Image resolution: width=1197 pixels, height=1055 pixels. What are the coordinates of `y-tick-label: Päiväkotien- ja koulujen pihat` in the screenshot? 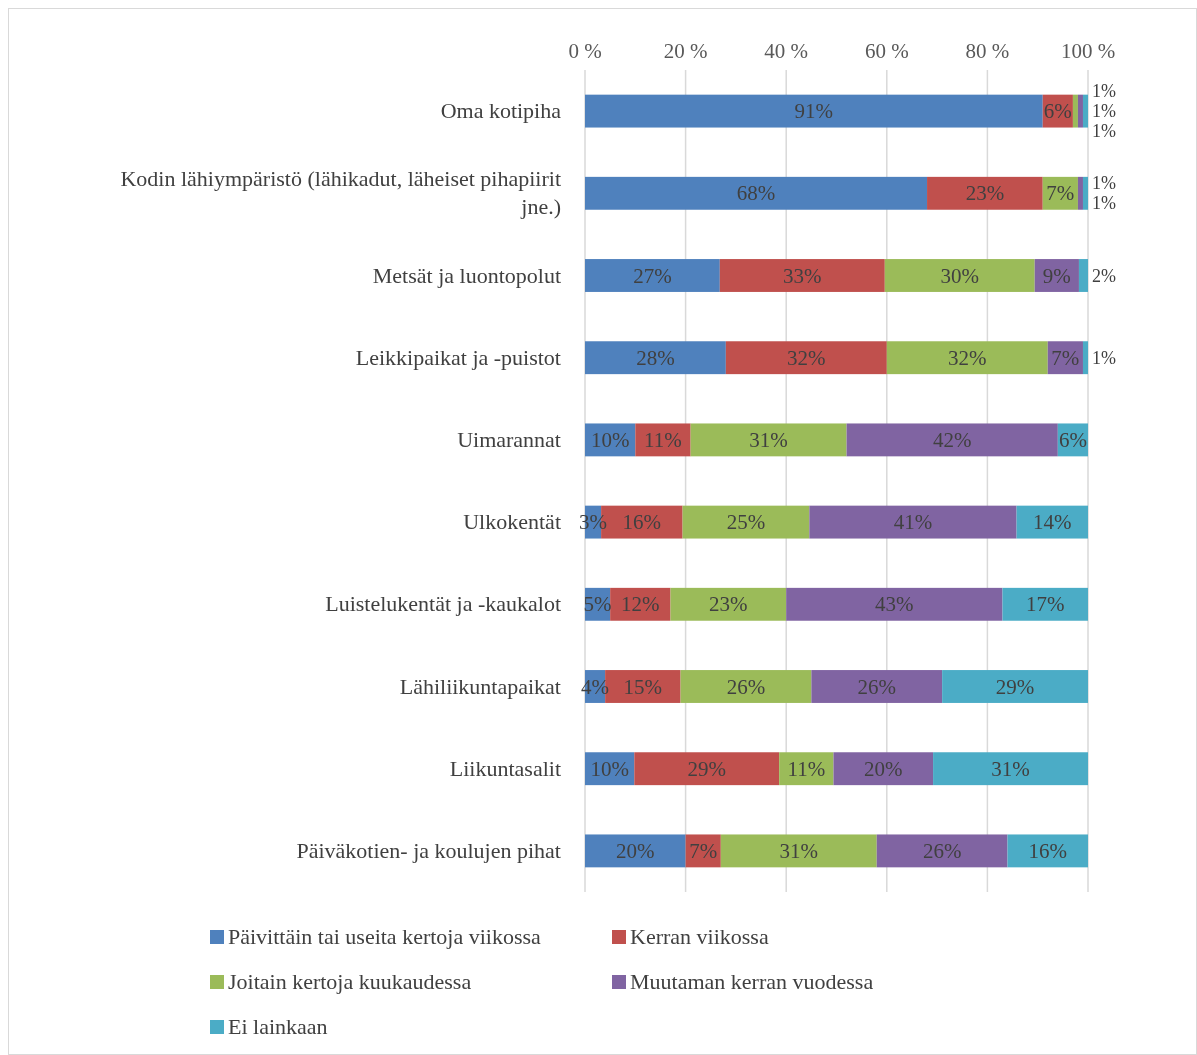 It's located at (428, 850).